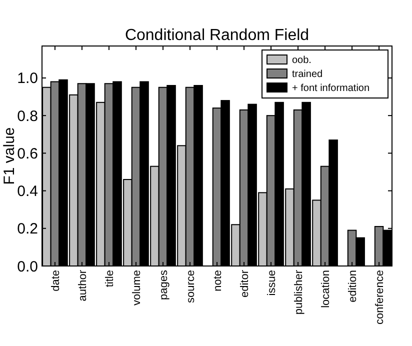 This screenshot has height=346, width=412. I want to click on x-tick-label: conference, so click(380, 297).